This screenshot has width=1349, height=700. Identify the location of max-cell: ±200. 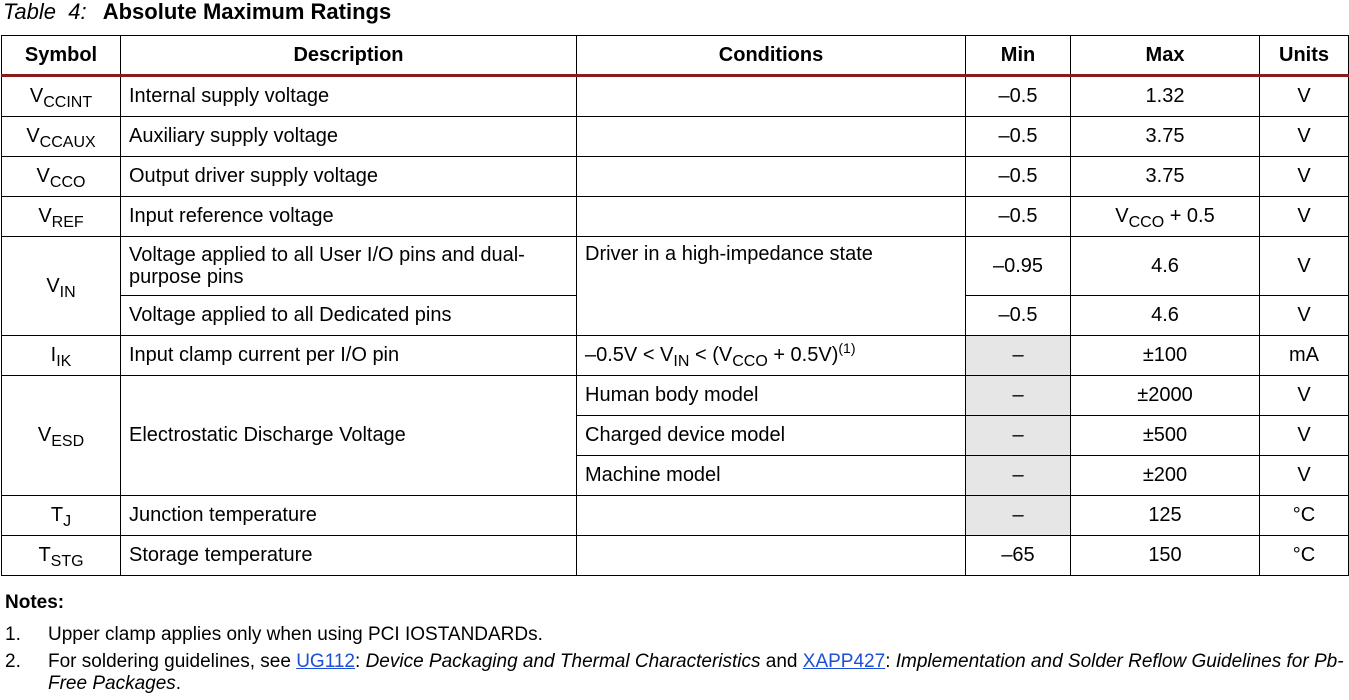
(1165, 475).